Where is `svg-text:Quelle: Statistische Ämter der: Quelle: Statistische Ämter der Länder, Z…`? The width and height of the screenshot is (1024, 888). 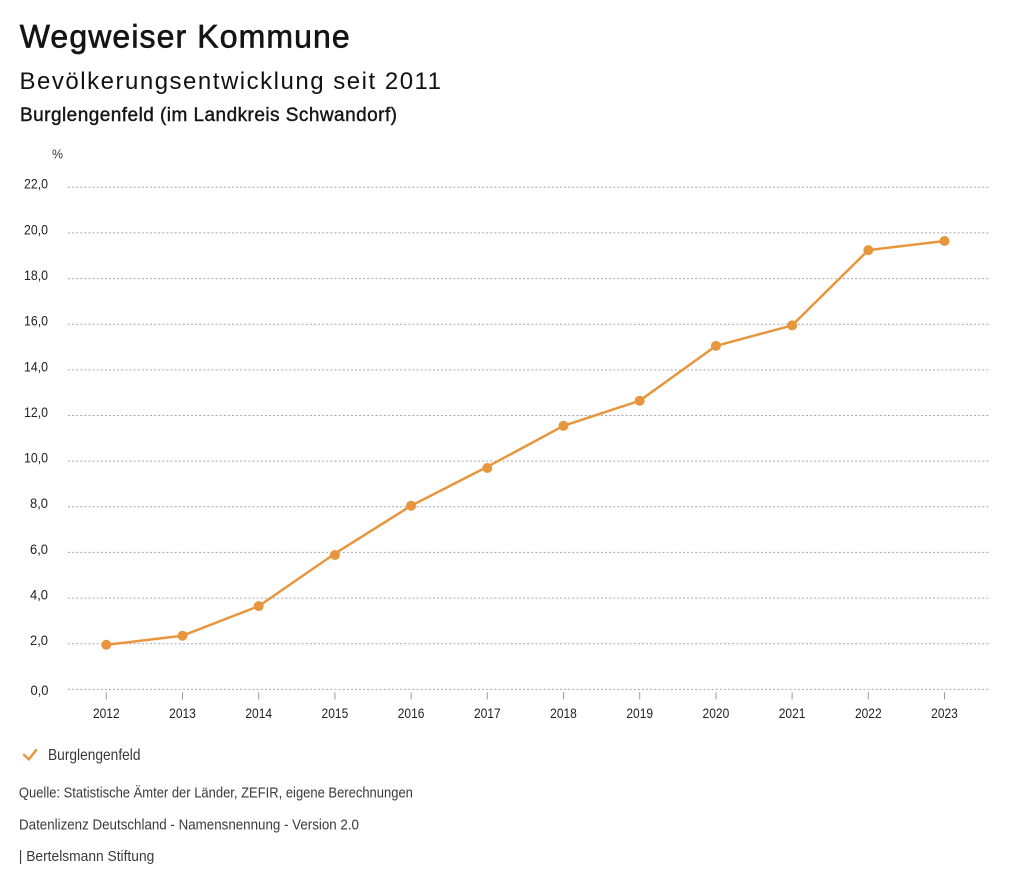 svg-text:Quelle: Statistische Ämter der: Quelle: Statistische Ämter der Länder, Z… is located at coordinates (216, 793).